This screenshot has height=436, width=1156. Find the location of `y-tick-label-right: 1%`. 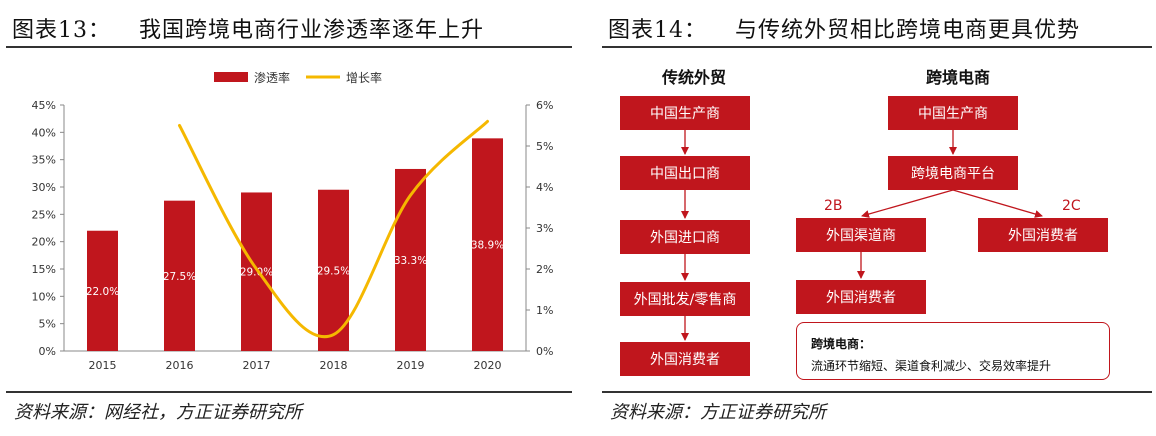

y-tick-label-right: 1% is located at coordinates (544, 310).